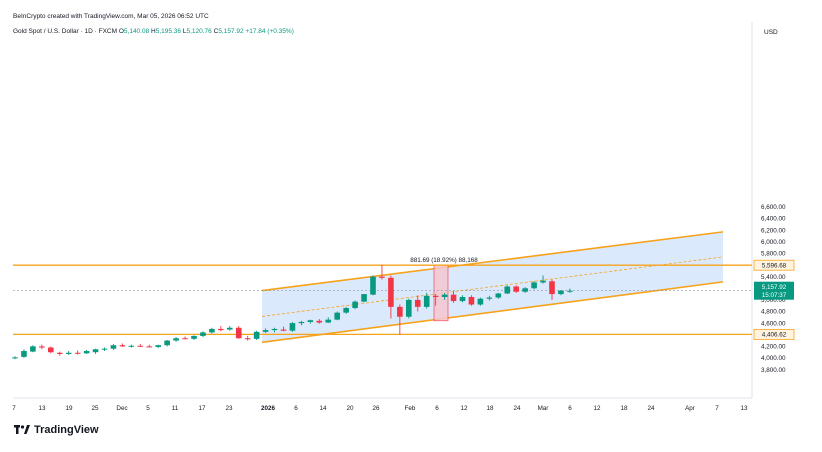 This screenshot has height=452, width=822. I want to click on time-tick-label: 12, so click(597, 408).